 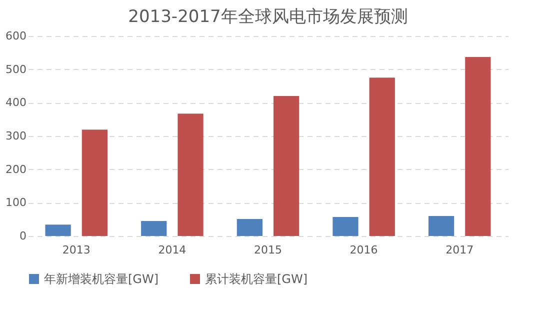 I want to click on x-tick-label: 2017, so click(x=460, y=250).